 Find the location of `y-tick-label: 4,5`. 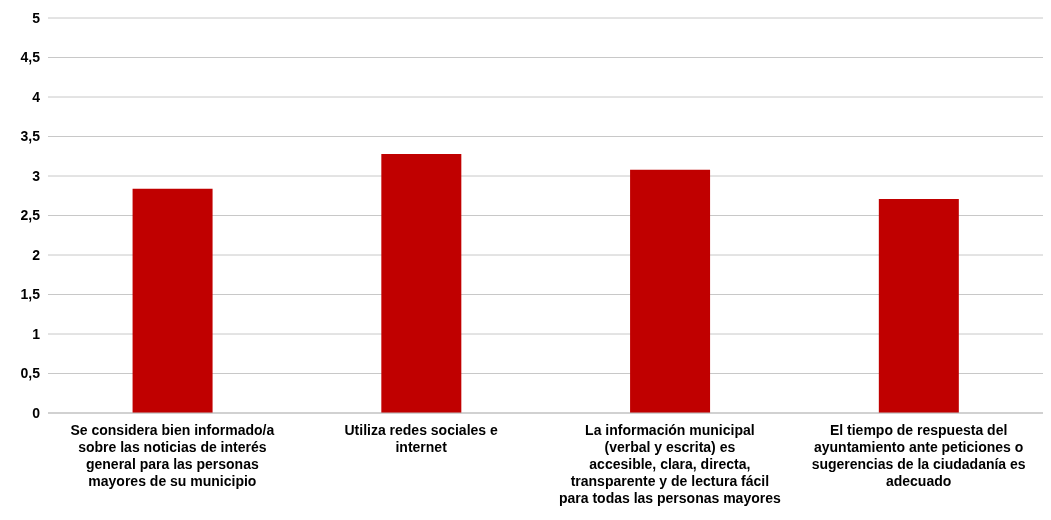

y-tick-label: 4,5 is located at coordinates (30, 57).